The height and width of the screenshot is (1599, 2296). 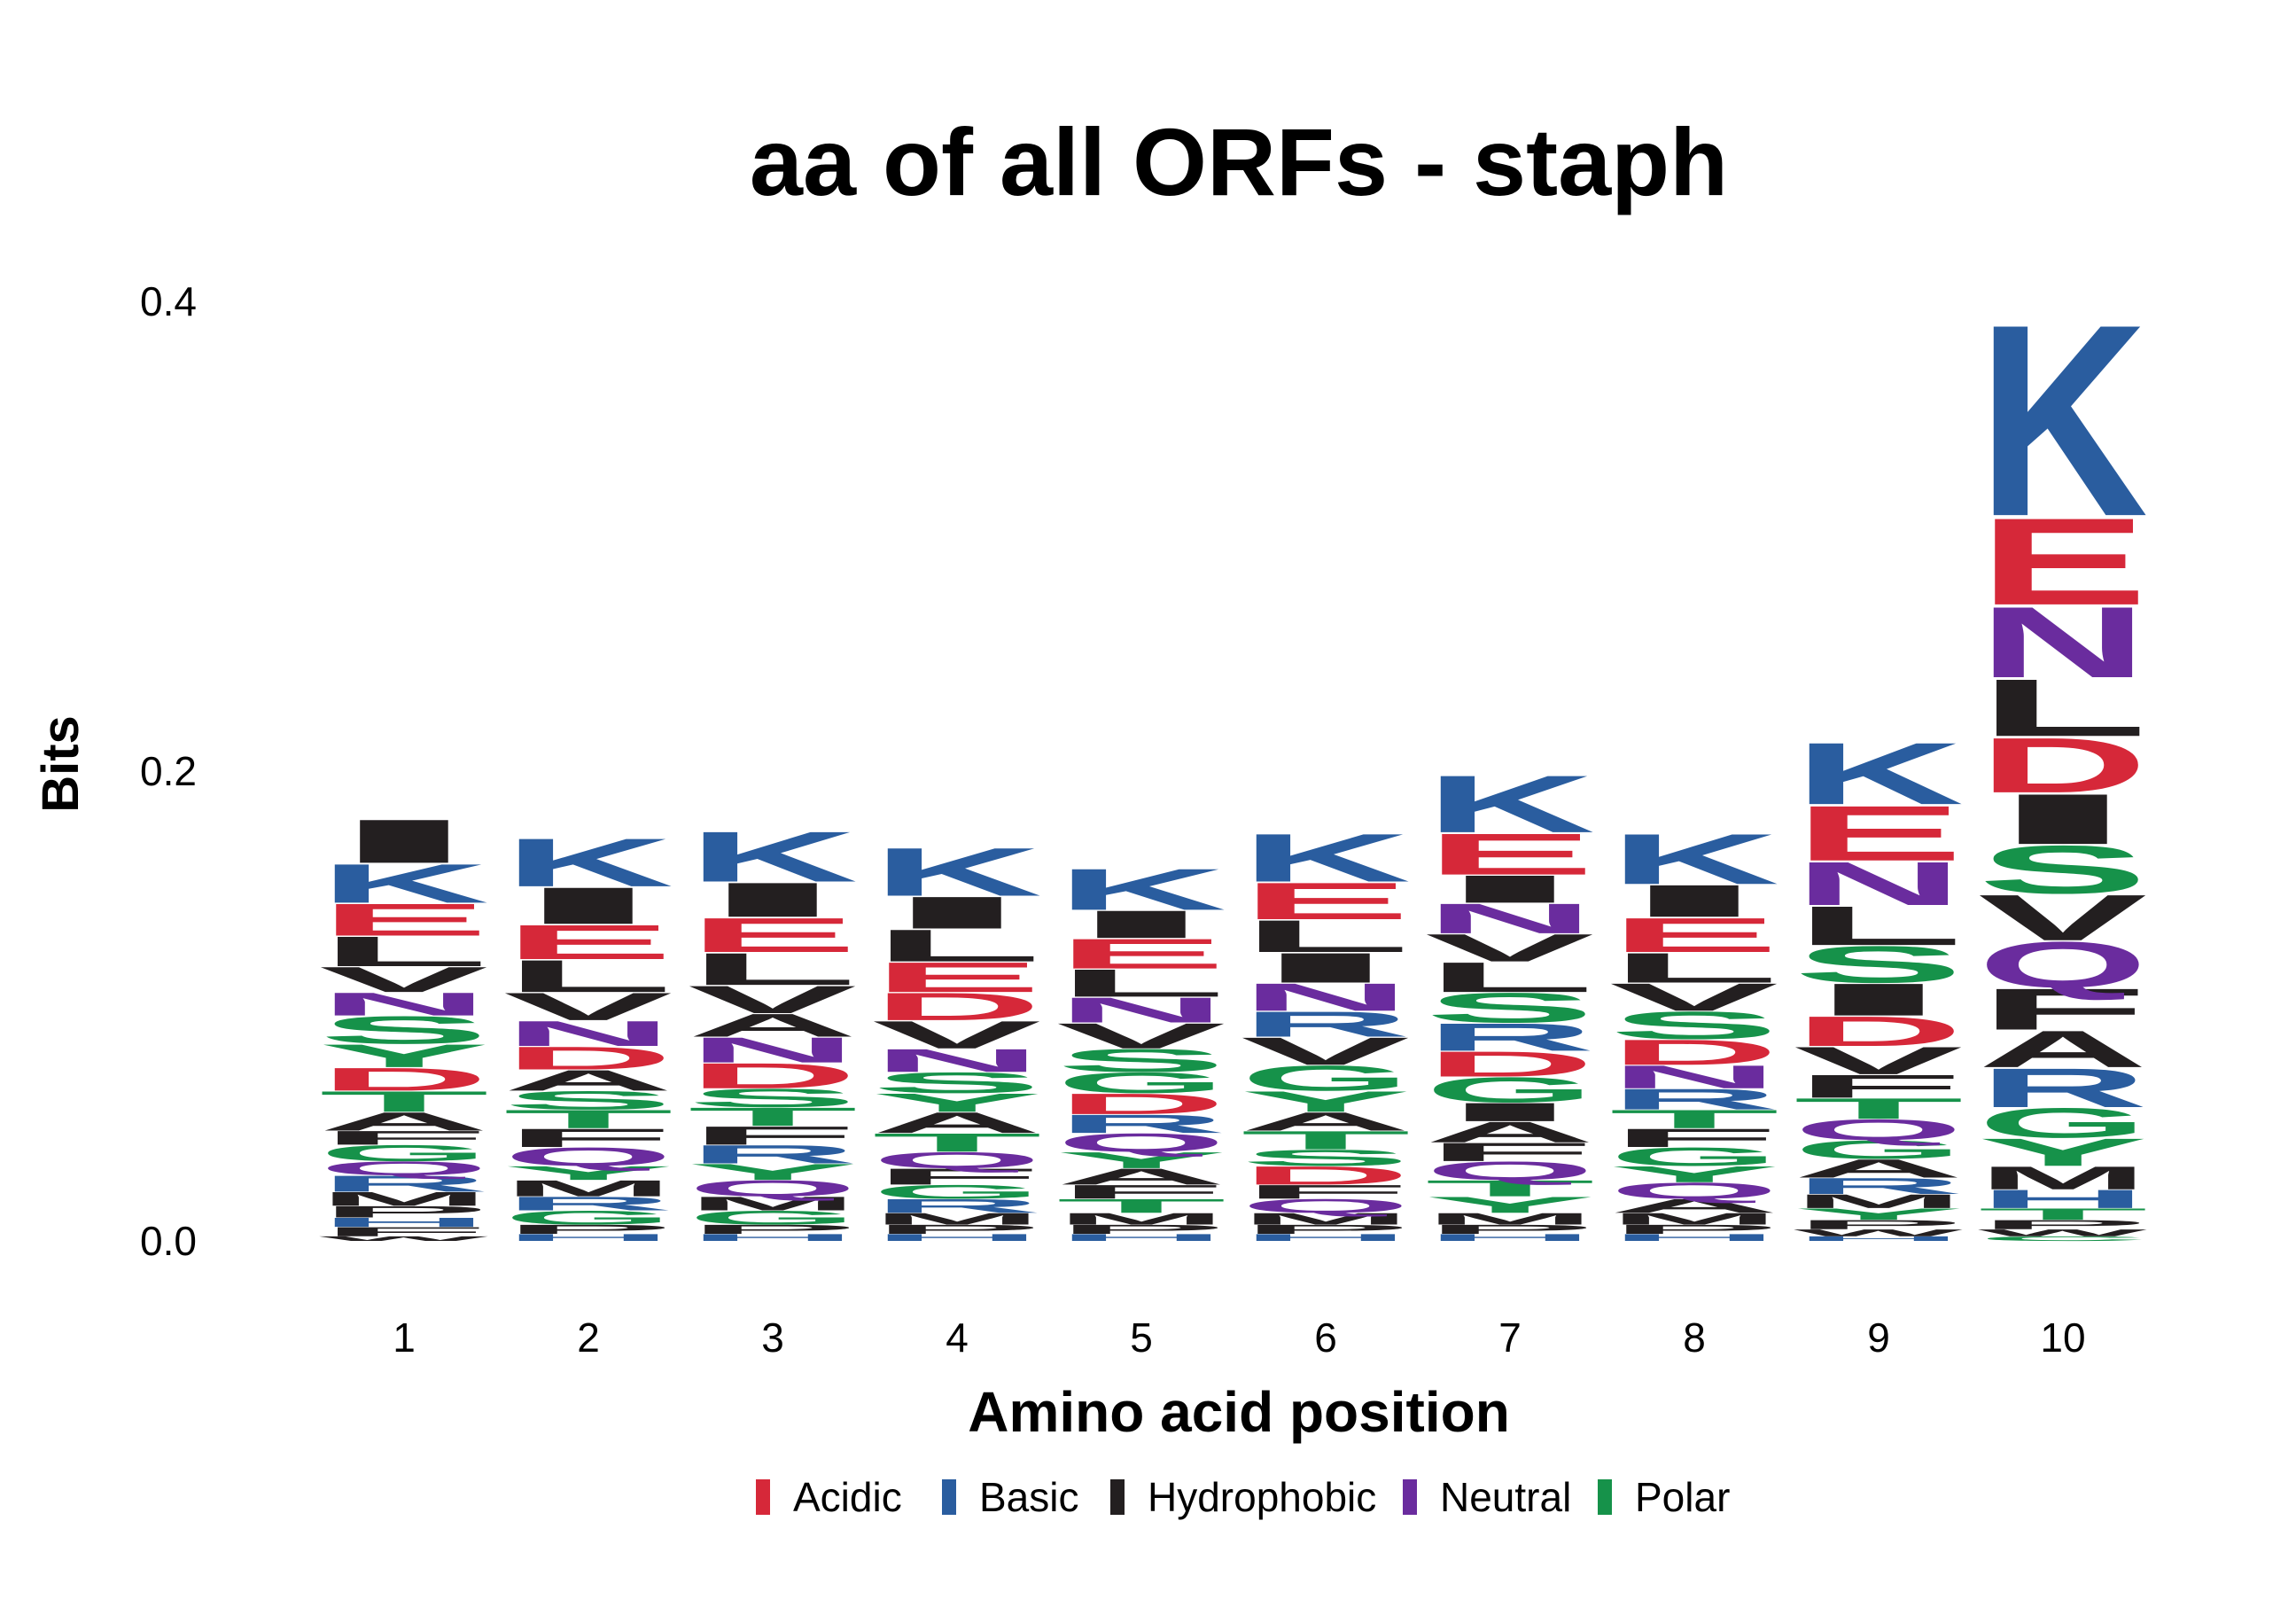 What do you see at coordinates (1239, 1337) in the screenshot?
I see `x-axis-ticks: 1 2 3 4 5 6 7 8 9 10` at bounding box center [1239, 1337].